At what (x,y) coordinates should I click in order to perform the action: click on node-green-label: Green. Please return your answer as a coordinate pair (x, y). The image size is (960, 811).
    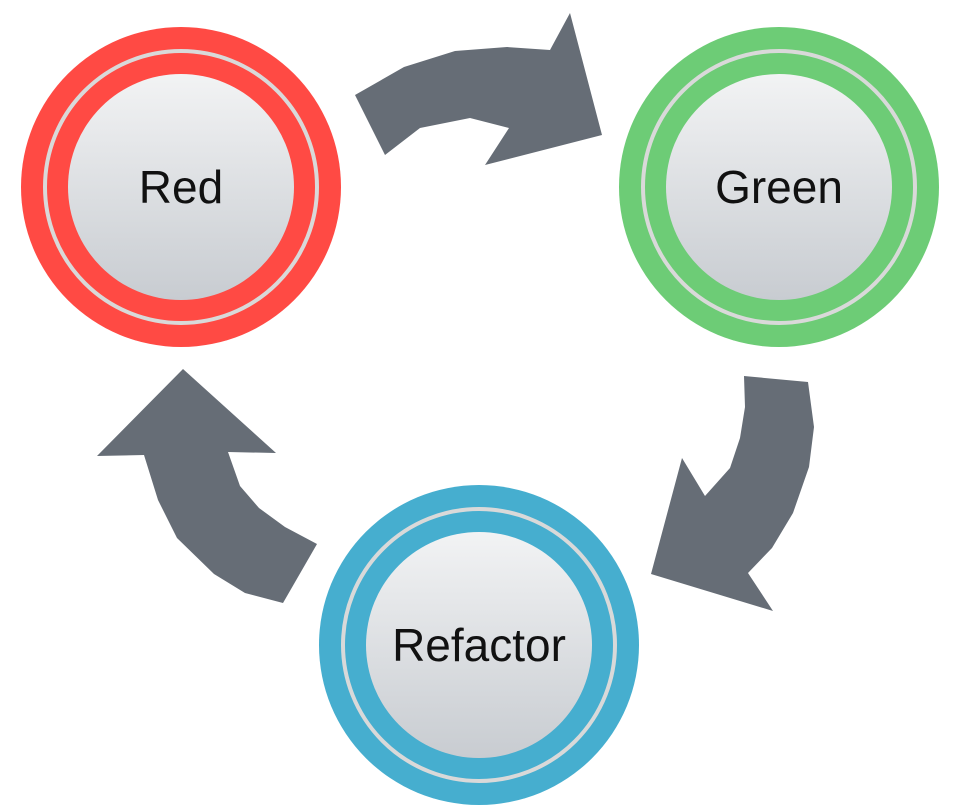
    Looking at the image, I should click on (779, 187).